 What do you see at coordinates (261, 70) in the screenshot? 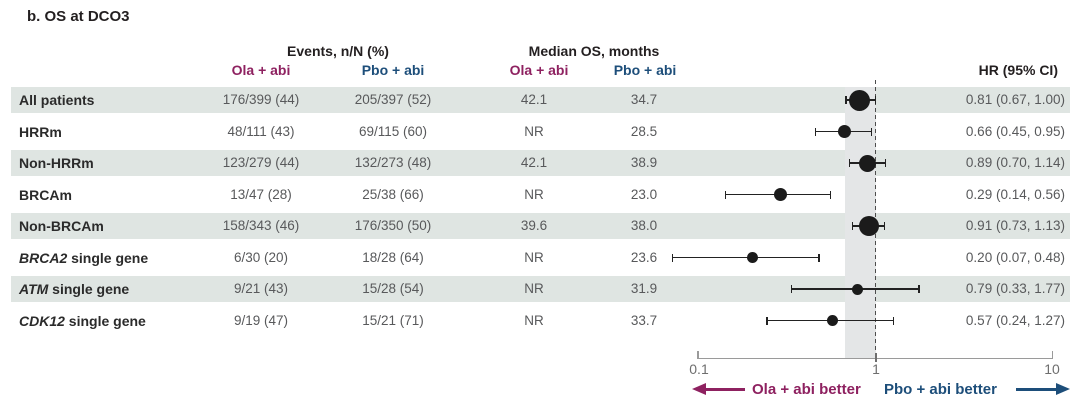
I see `events-ola-arm-header: Ola + abi` at bounding box center [261, 70].